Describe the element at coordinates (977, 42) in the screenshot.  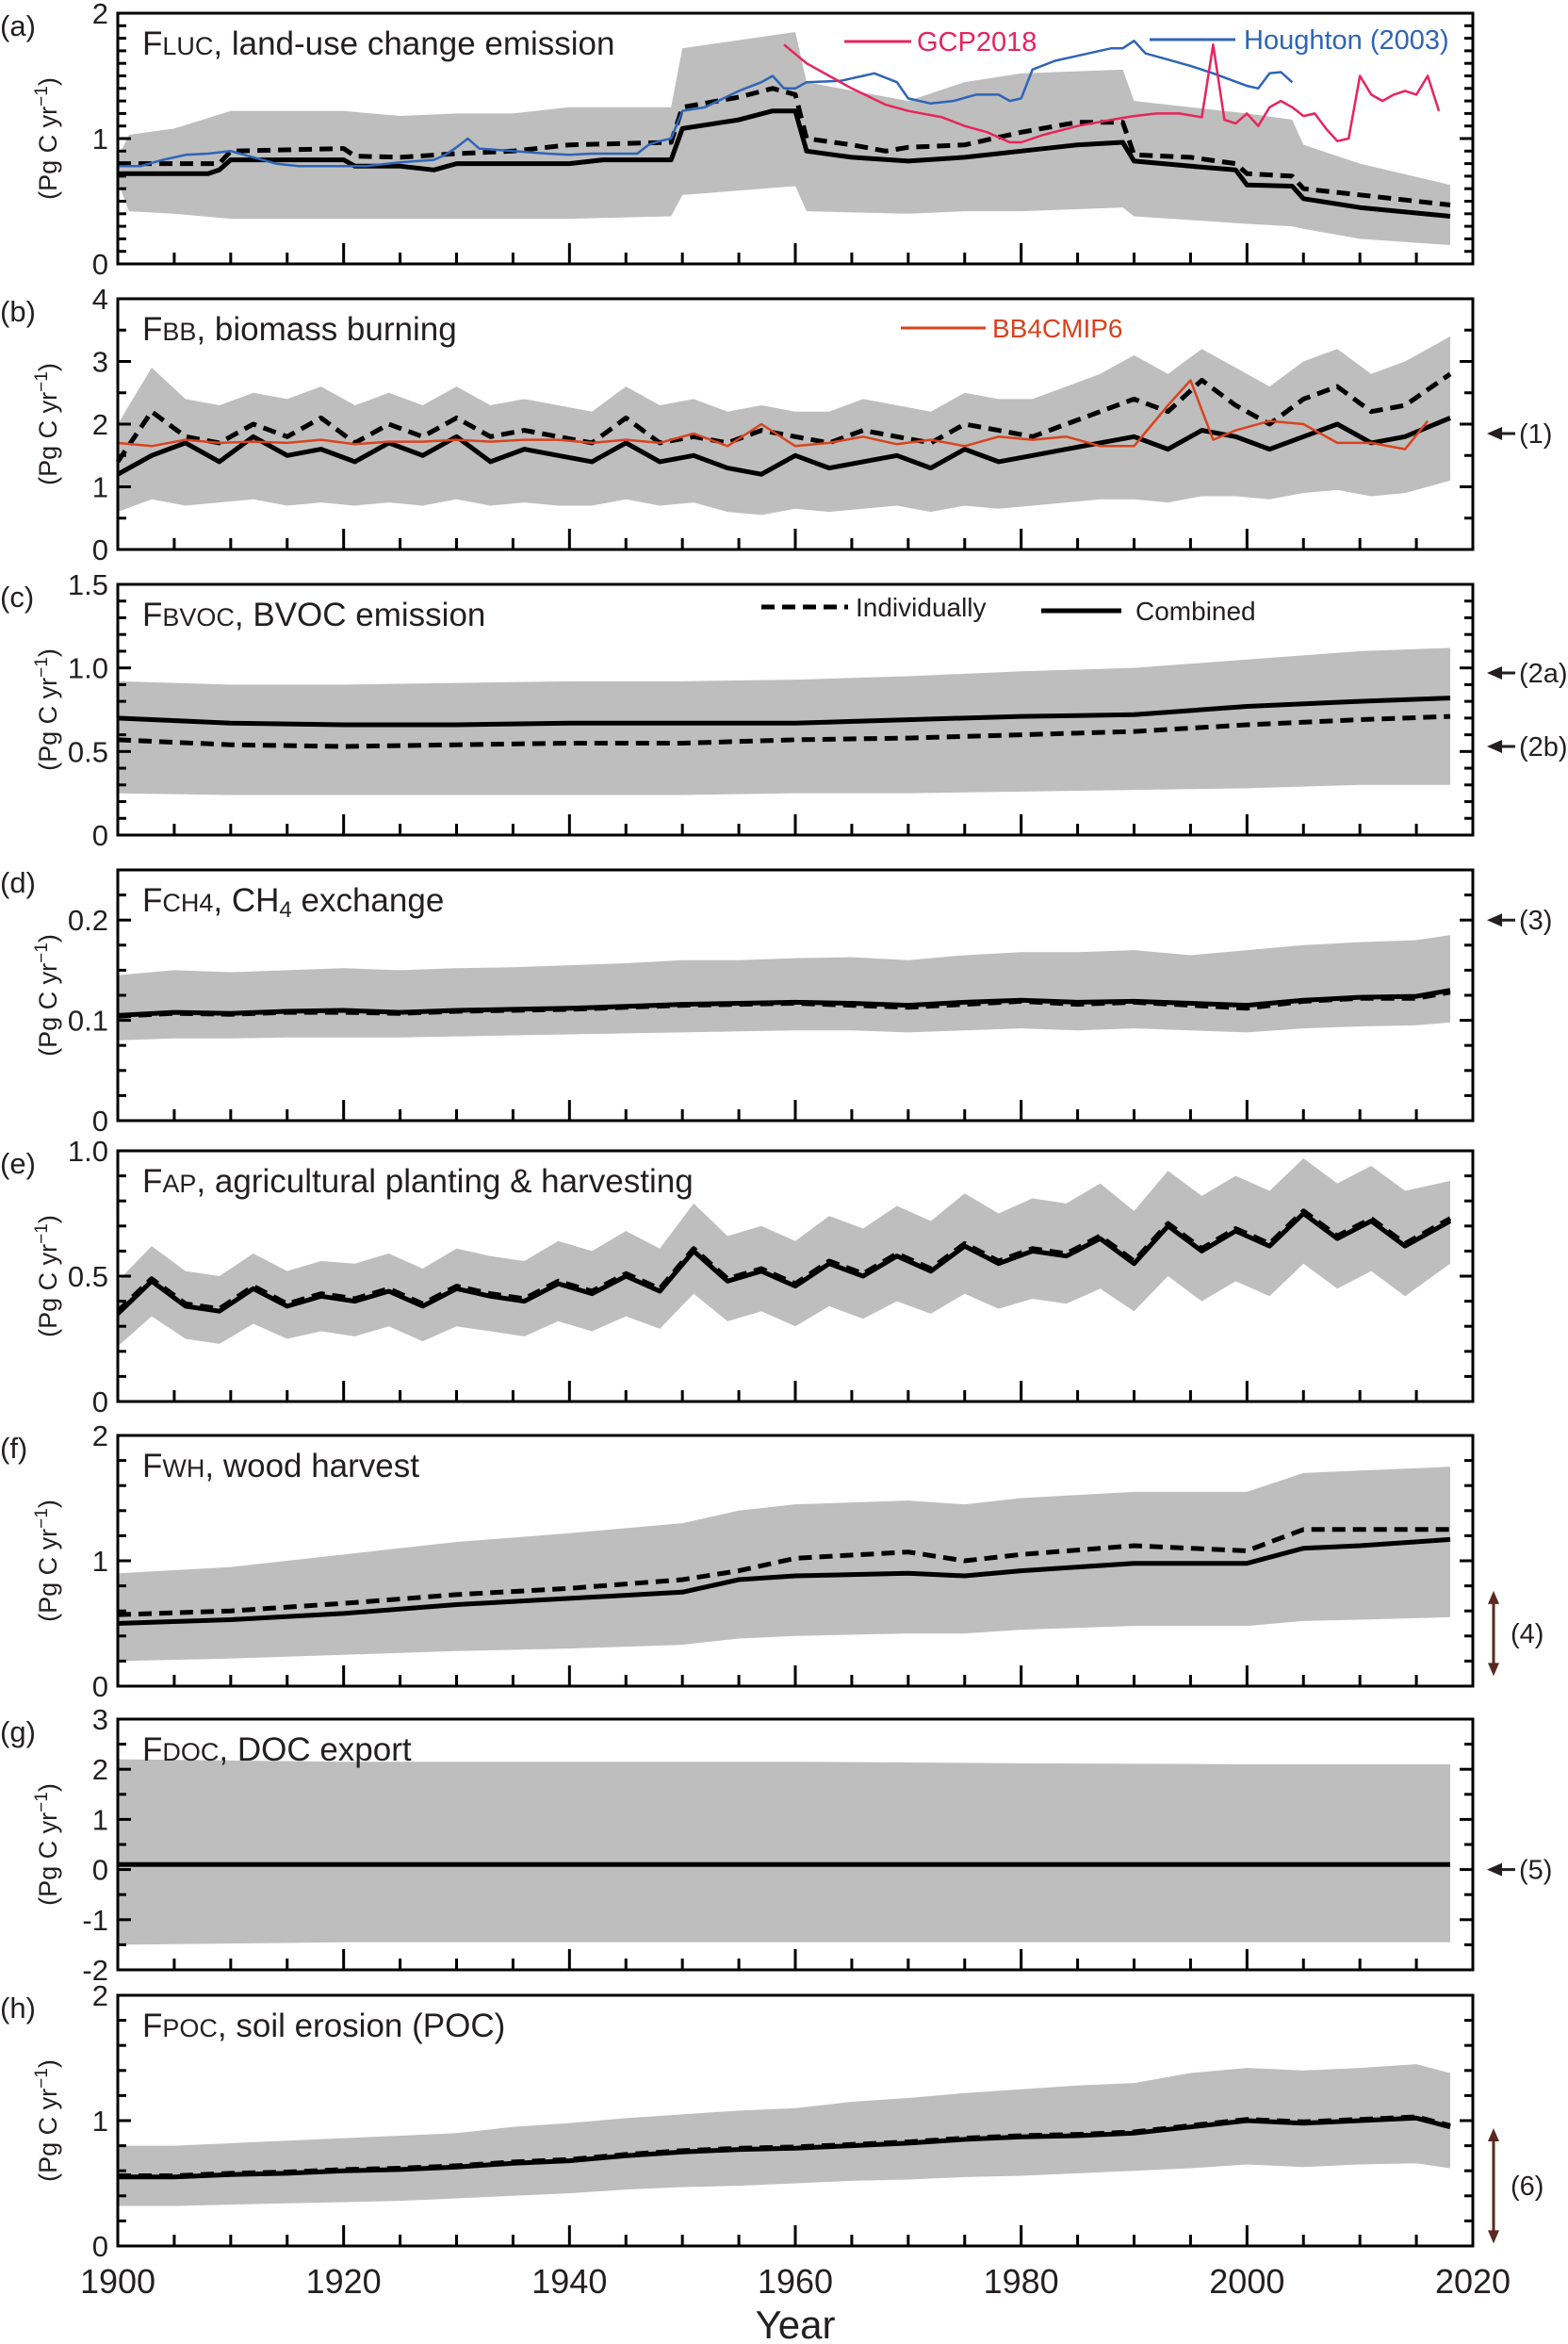
I see `legend-label: GCP2018` at that location.